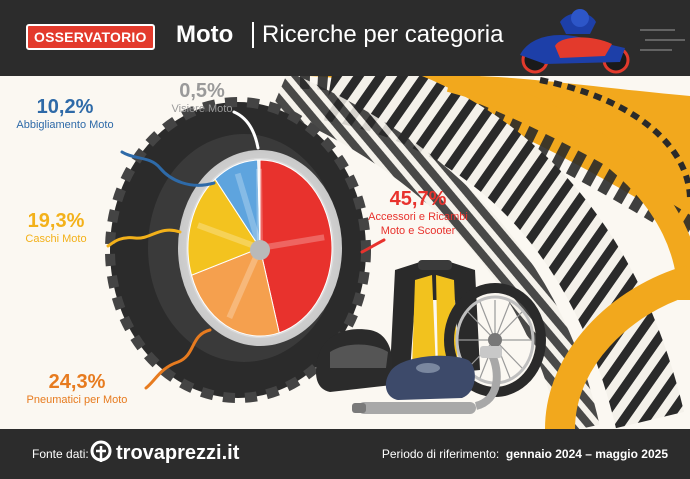 This screenshot has width=690, height=479. I want to click on caschi-percent: 19,3%, so click(56, 221).